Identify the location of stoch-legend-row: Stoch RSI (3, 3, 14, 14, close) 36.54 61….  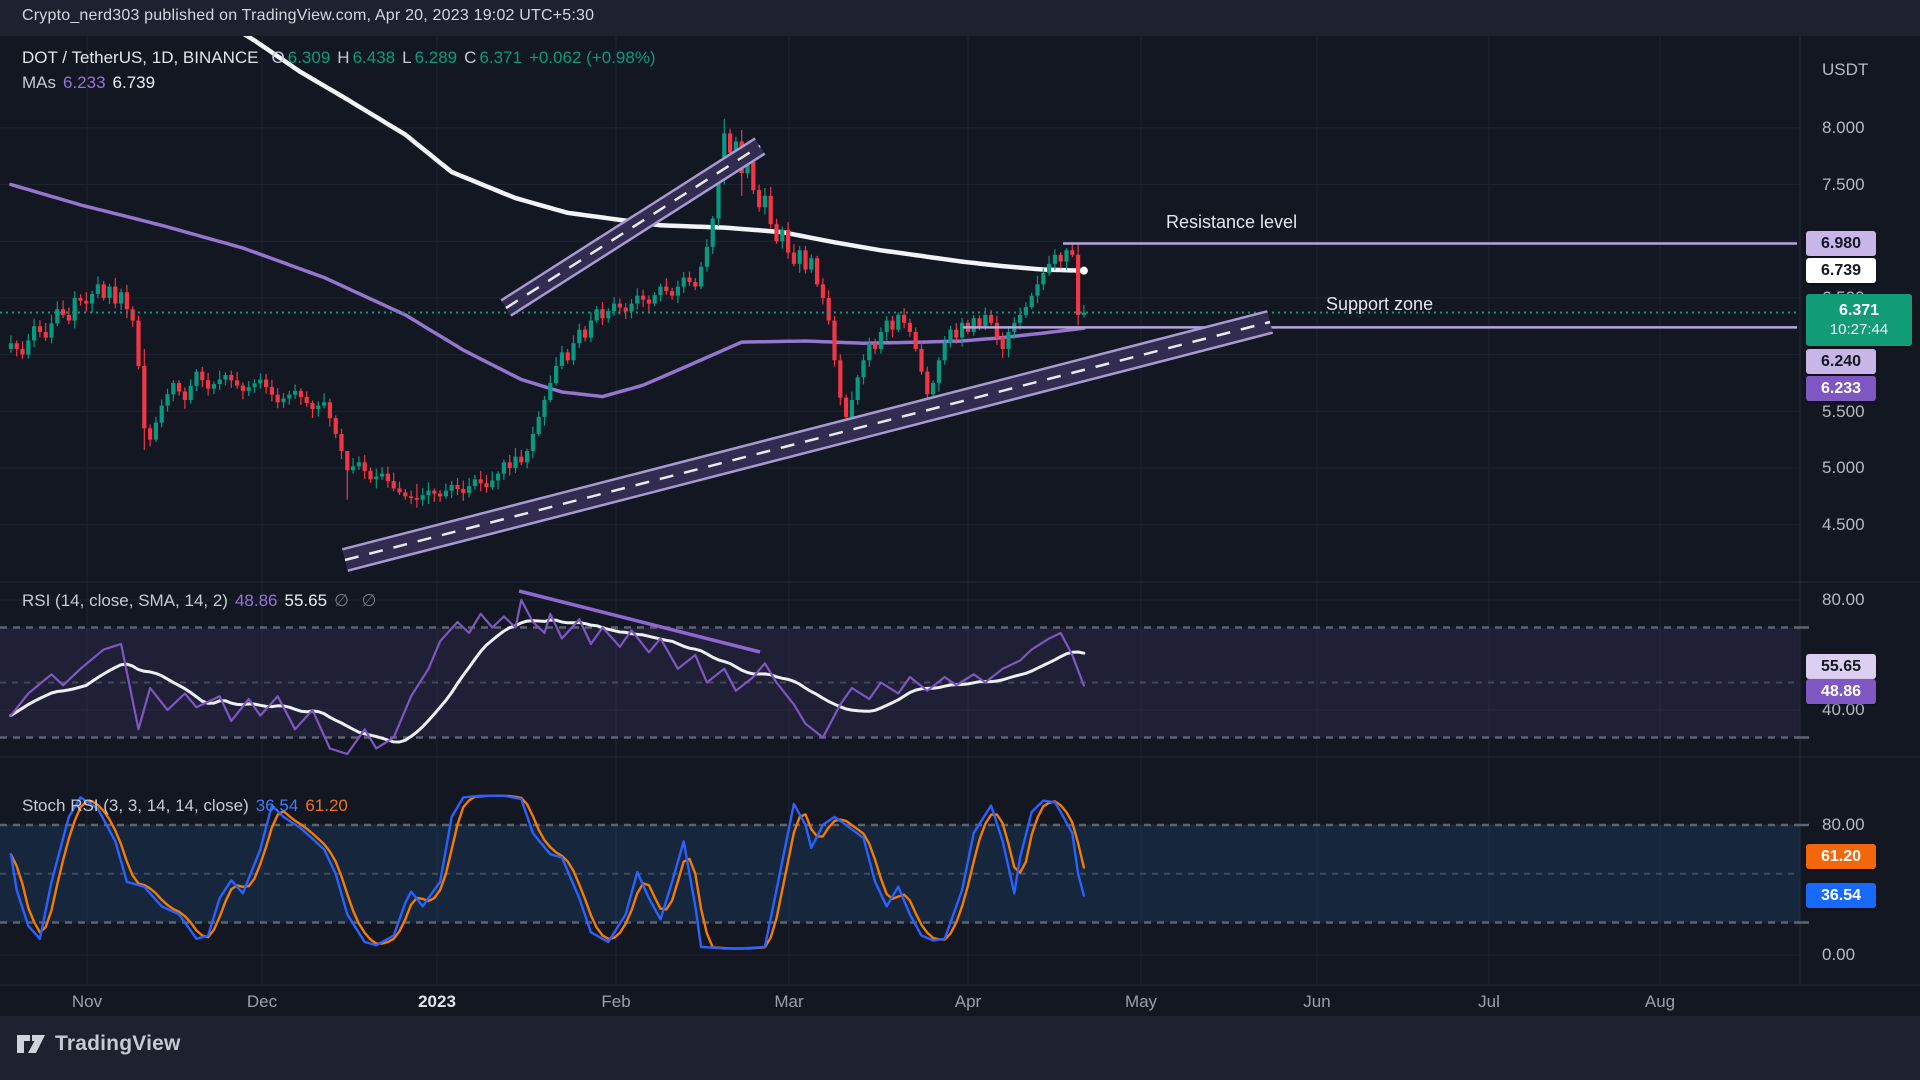
(185, 806).